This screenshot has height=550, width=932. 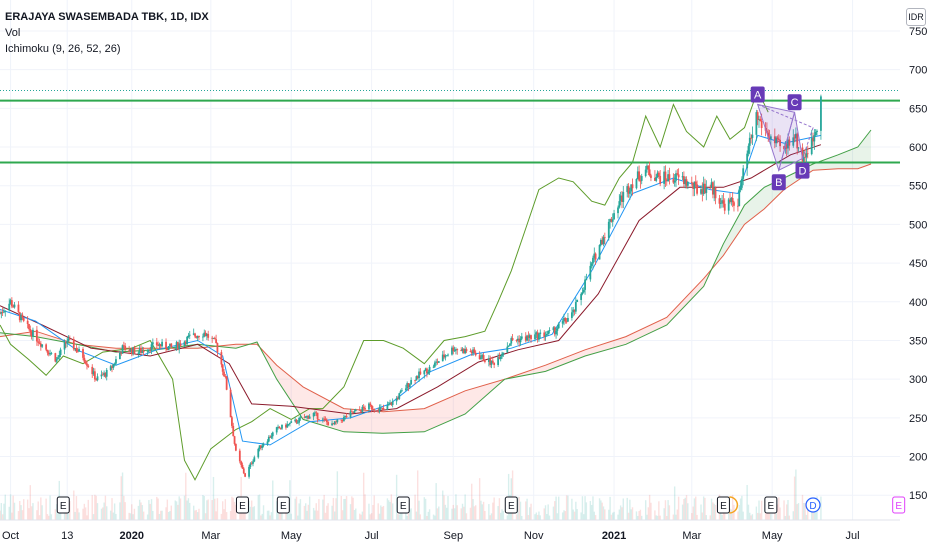 What do you see at coordinates (450, 127) in the screenshot?
I see `horizontal-lines` at bounding box center [450, 127].